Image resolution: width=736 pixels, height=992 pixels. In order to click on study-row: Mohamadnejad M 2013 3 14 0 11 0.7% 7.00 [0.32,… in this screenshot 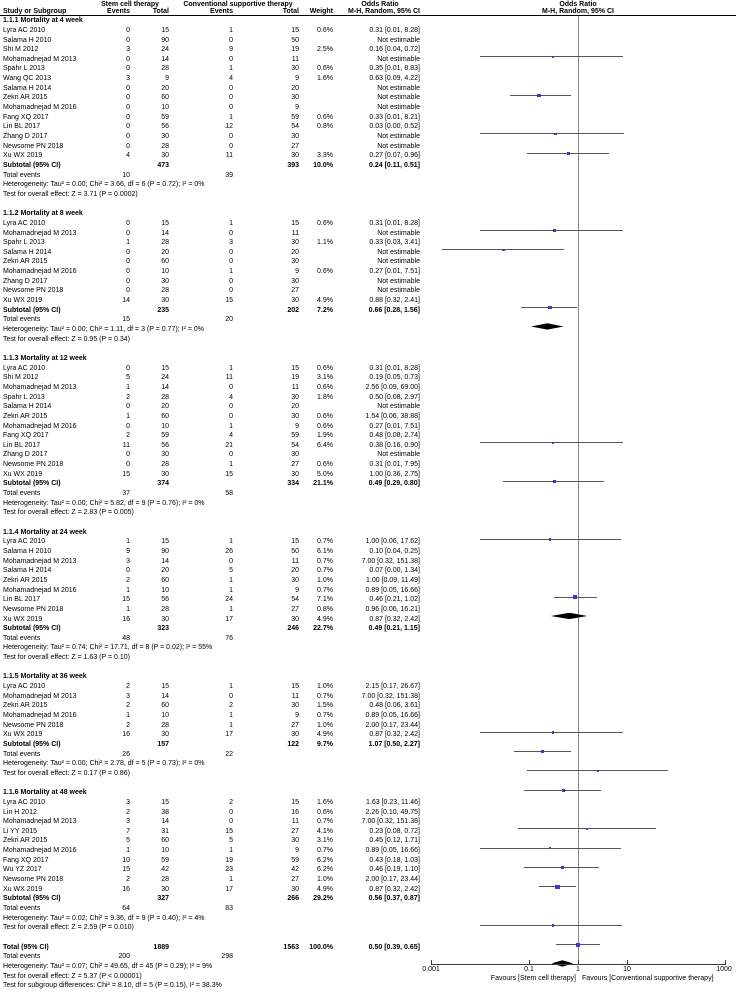, I will do `click(368, 697)`.